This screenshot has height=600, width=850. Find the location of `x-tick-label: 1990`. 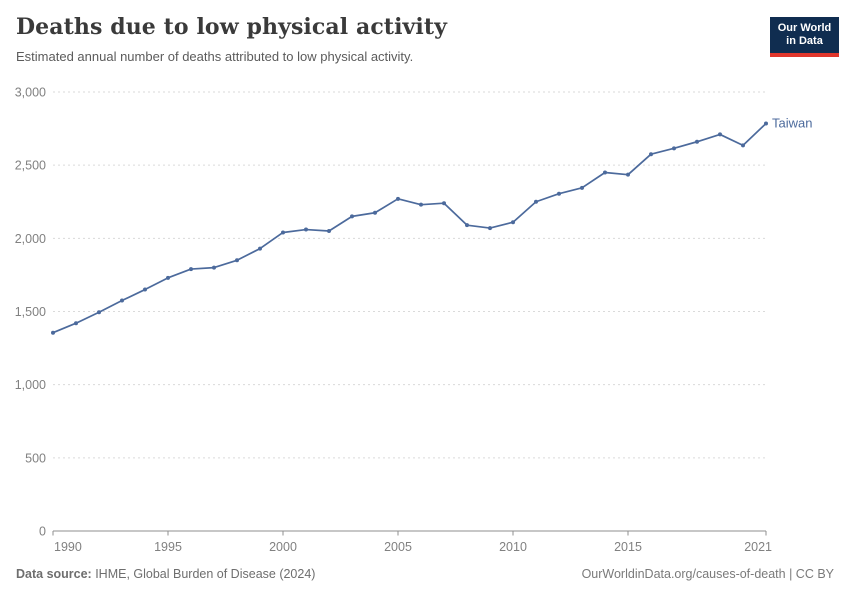

x-tick-label: 1990 is located at coordinates (68, 547).